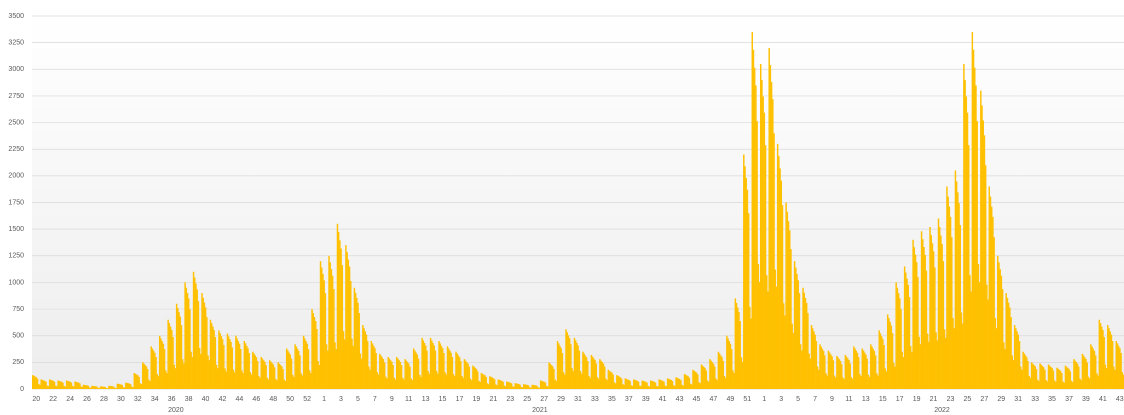 This screenshot has width=1124, height=415. What do you see at coordinates (358, 399) in the screenshot?
I see `x-tick-label: 5` at bounding box center [358, 399].